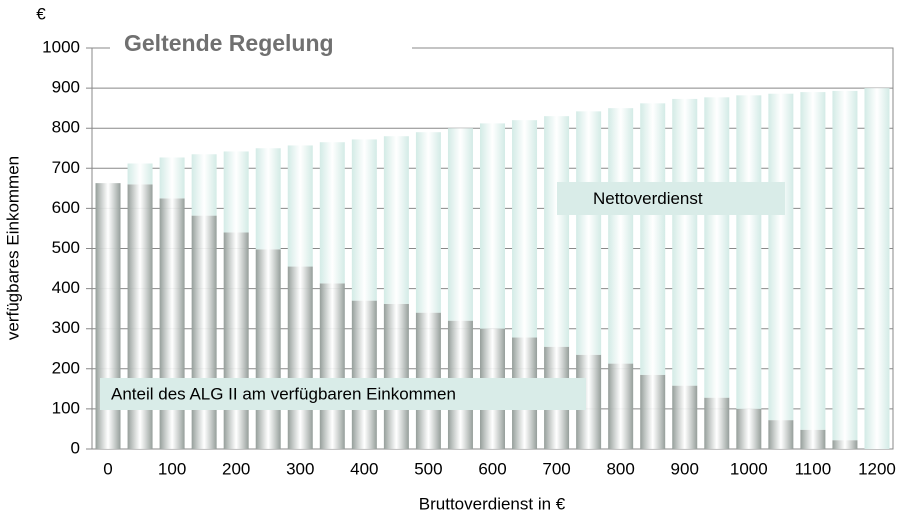  Describe the element at coordinates (364, 468) in the screenshot. I see `x-tick-label: 400` at that location.